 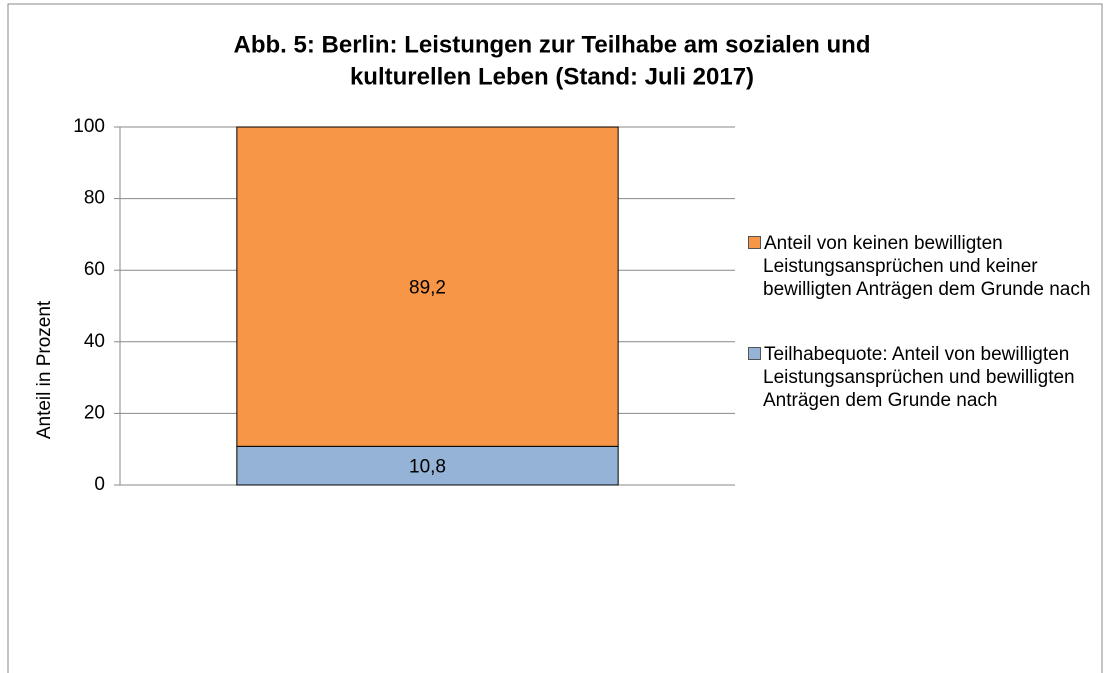 What do you see at coordinates (94, 269) in the screenshot?
I see `y-tick-label: 60` at bounding box center [94, 269].